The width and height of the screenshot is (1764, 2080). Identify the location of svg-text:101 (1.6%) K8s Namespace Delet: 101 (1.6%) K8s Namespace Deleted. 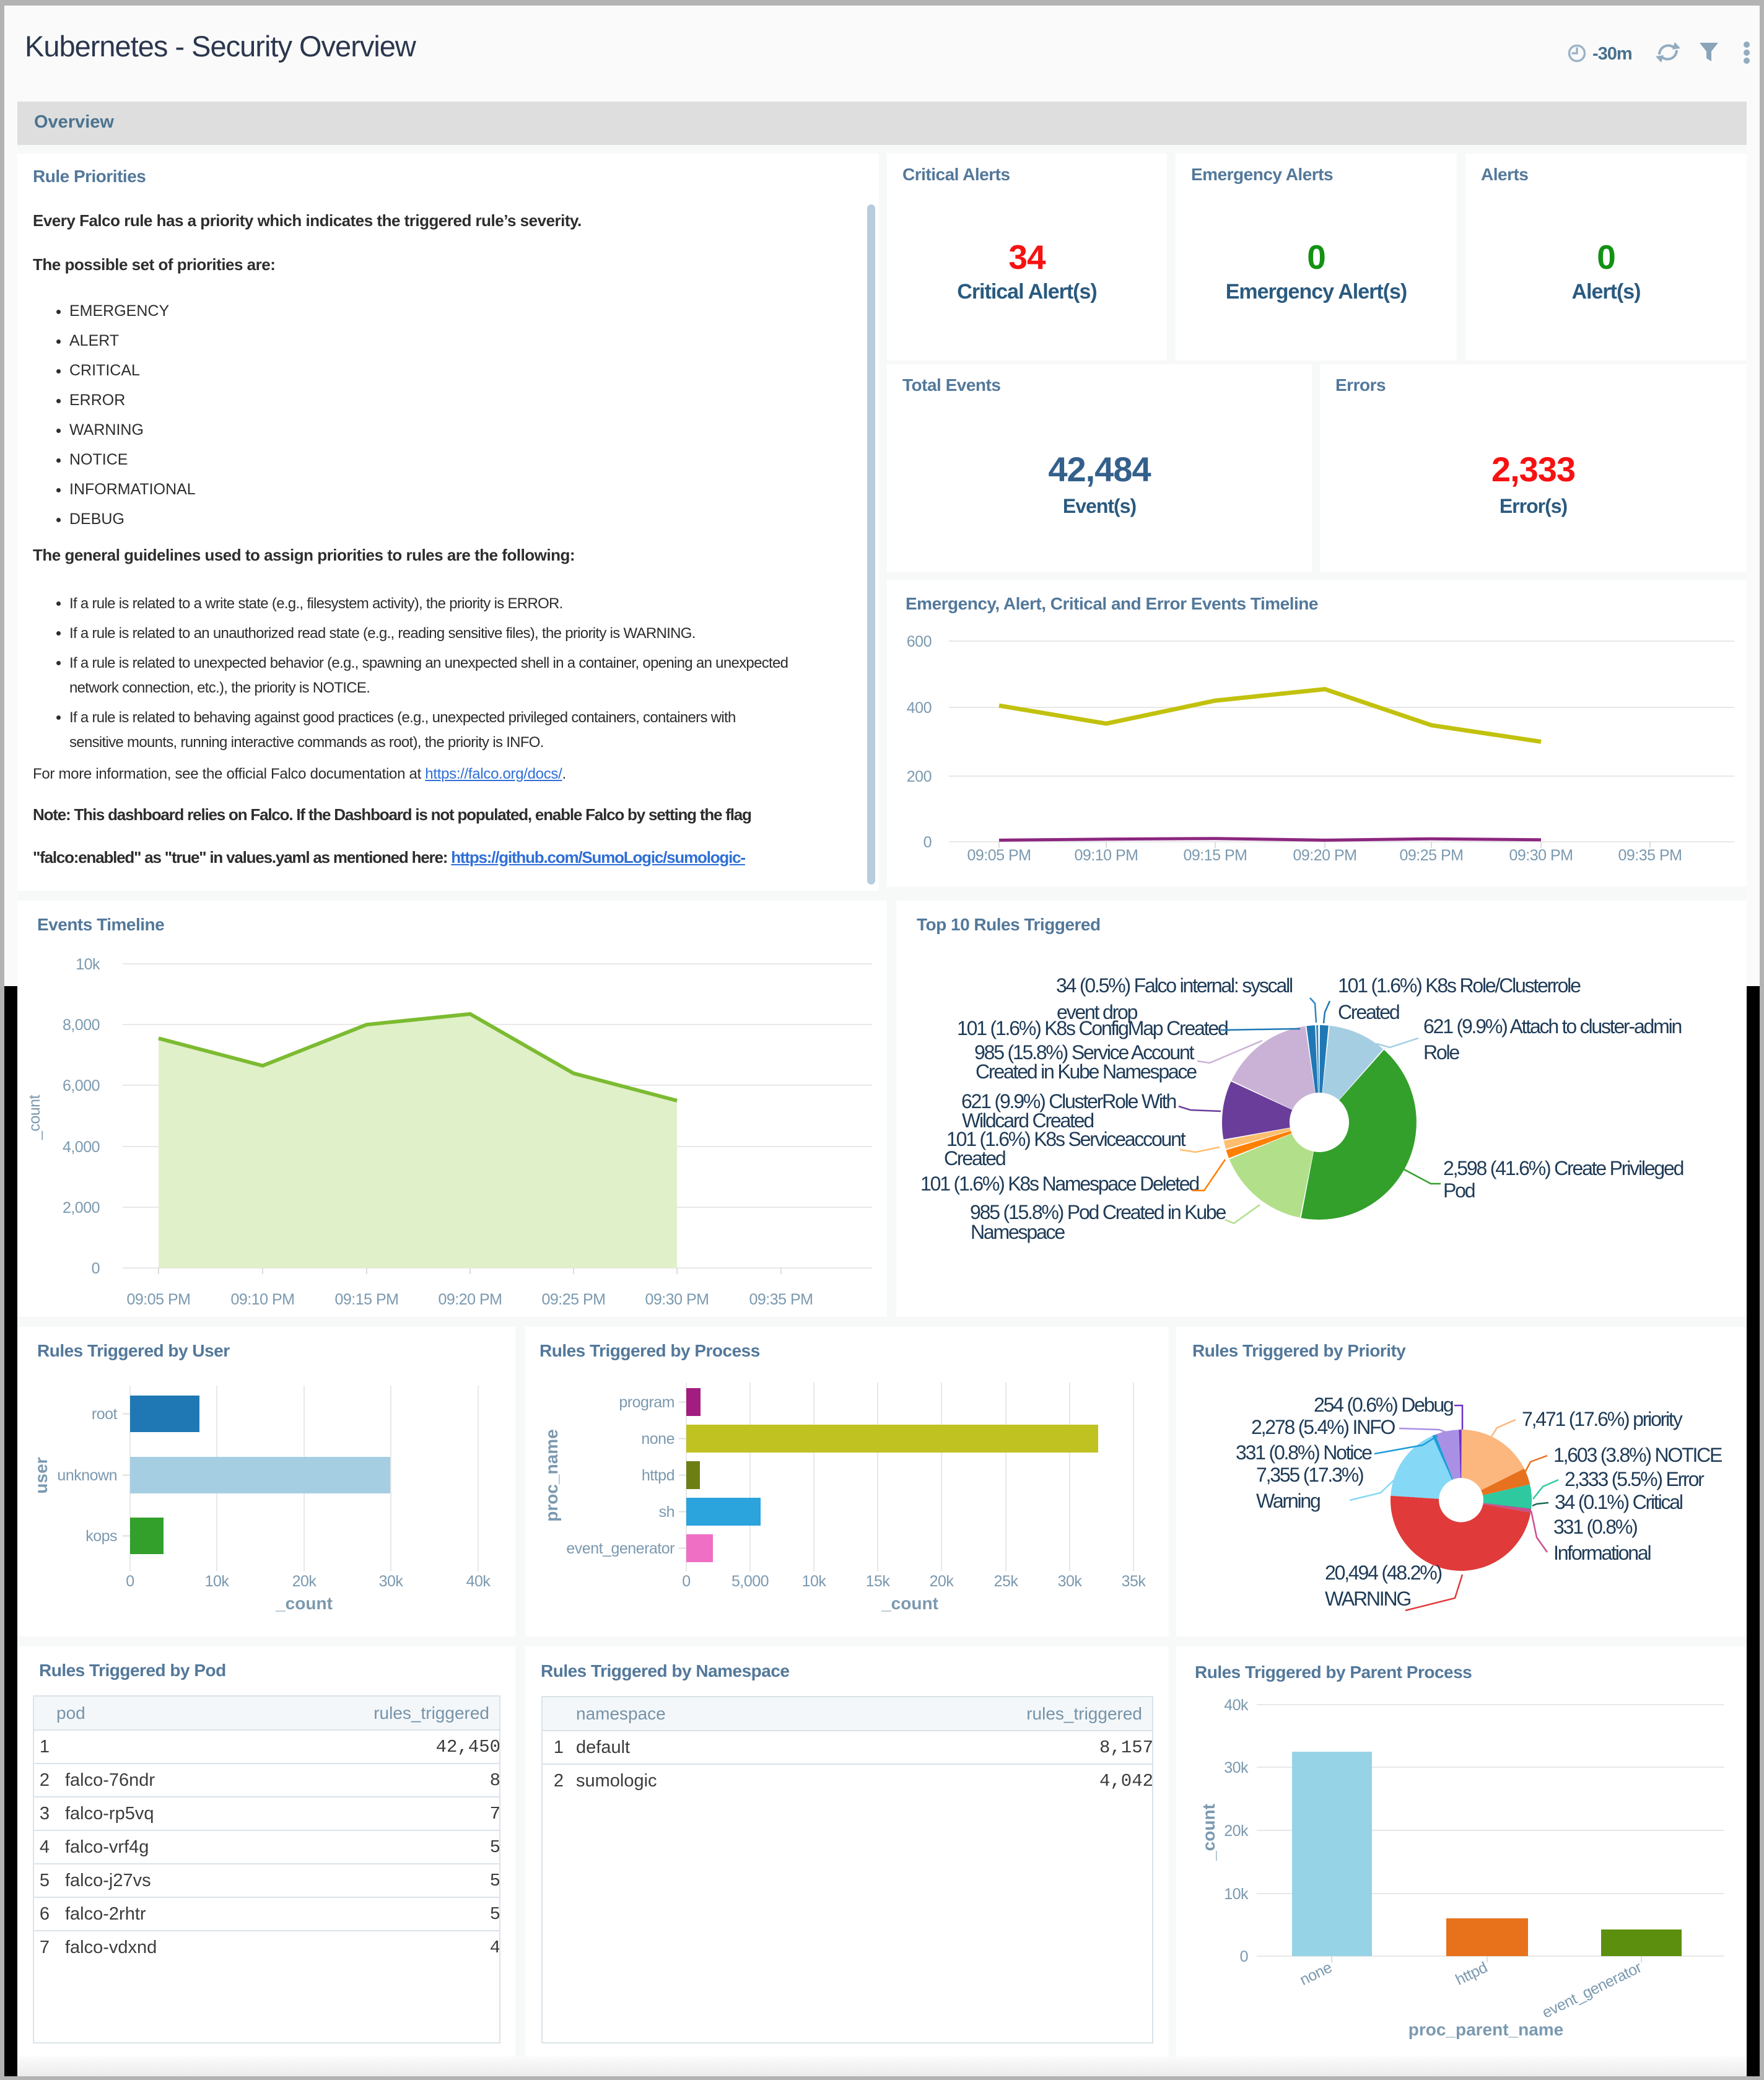
(1059, 1184).